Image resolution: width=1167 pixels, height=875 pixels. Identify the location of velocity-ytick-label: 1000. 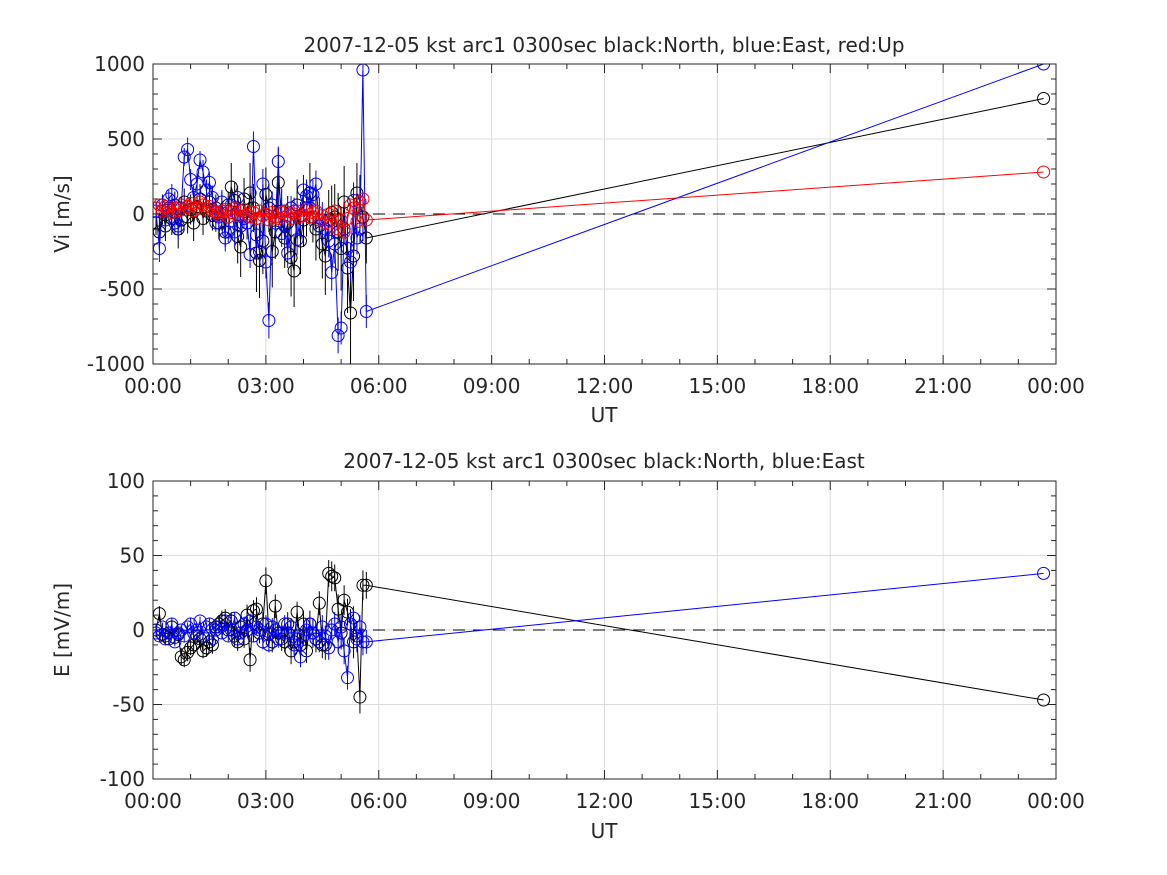
(119, 64).